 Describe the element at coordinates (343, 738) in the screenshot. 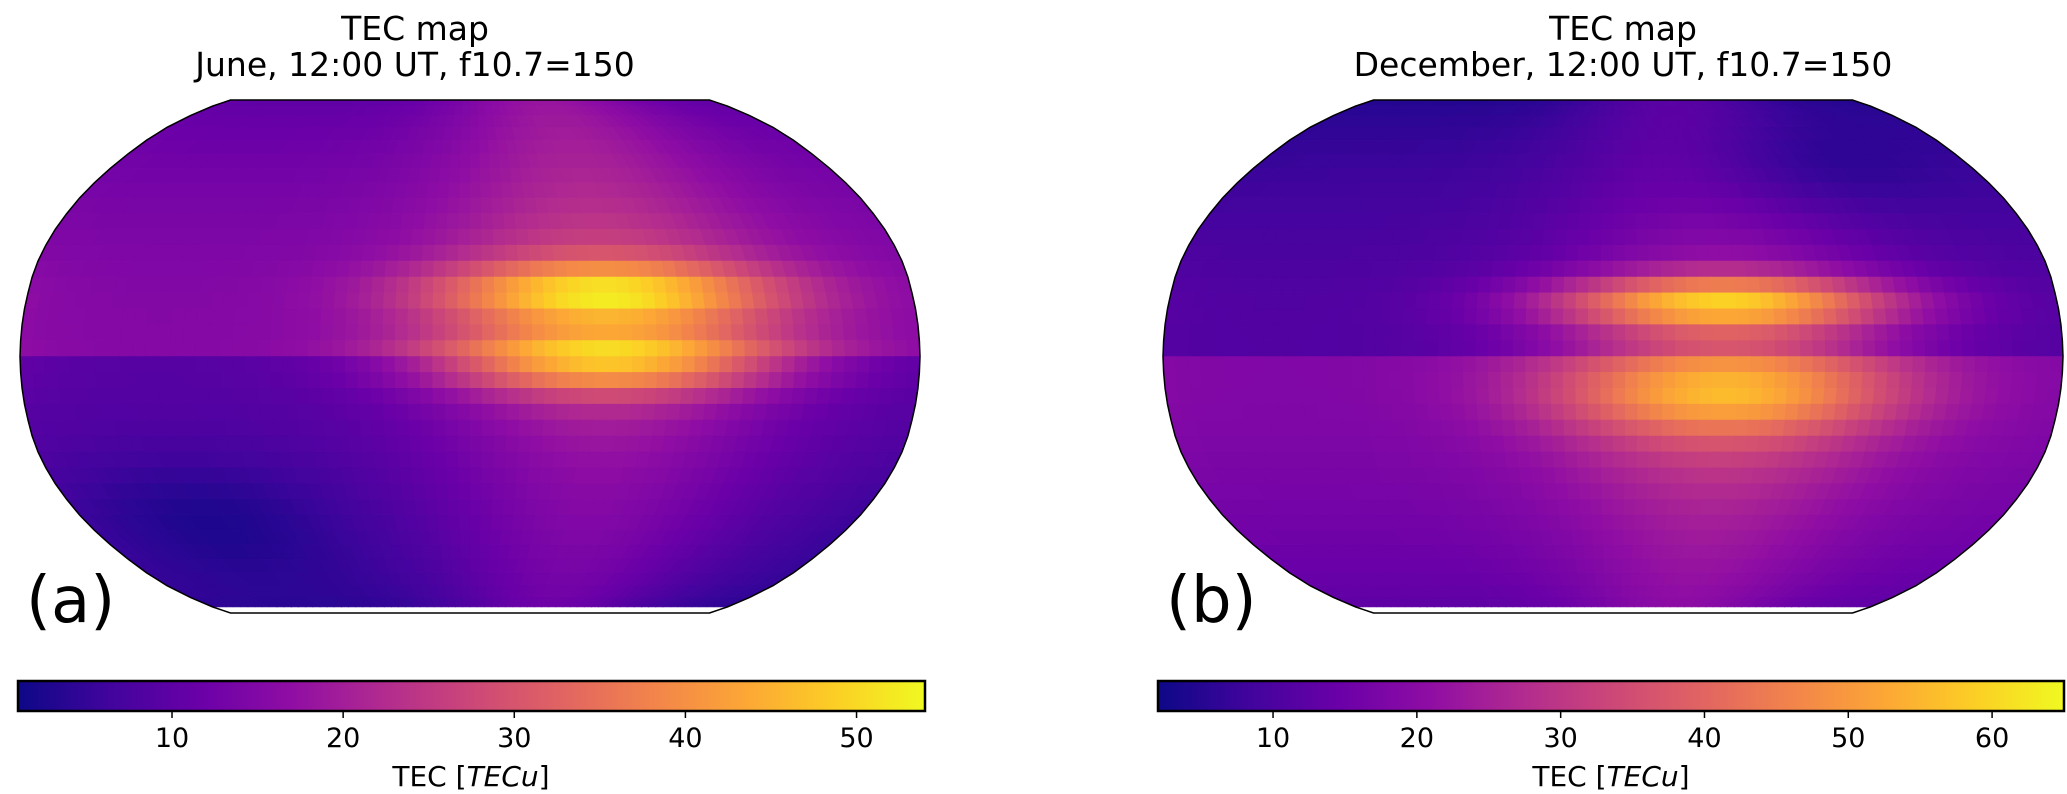

I see `colorbar-tick-label: 20` at that location.